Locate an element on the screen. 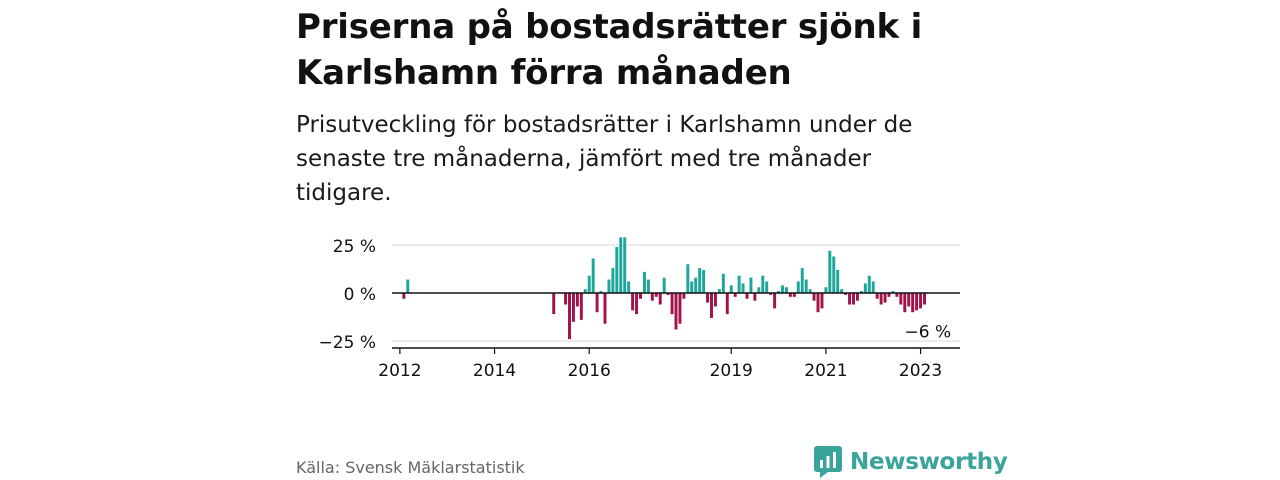 The width and height of the screenshot is (1280, 480). x-tick-label: 2014 is located at coordinates (494, 371).